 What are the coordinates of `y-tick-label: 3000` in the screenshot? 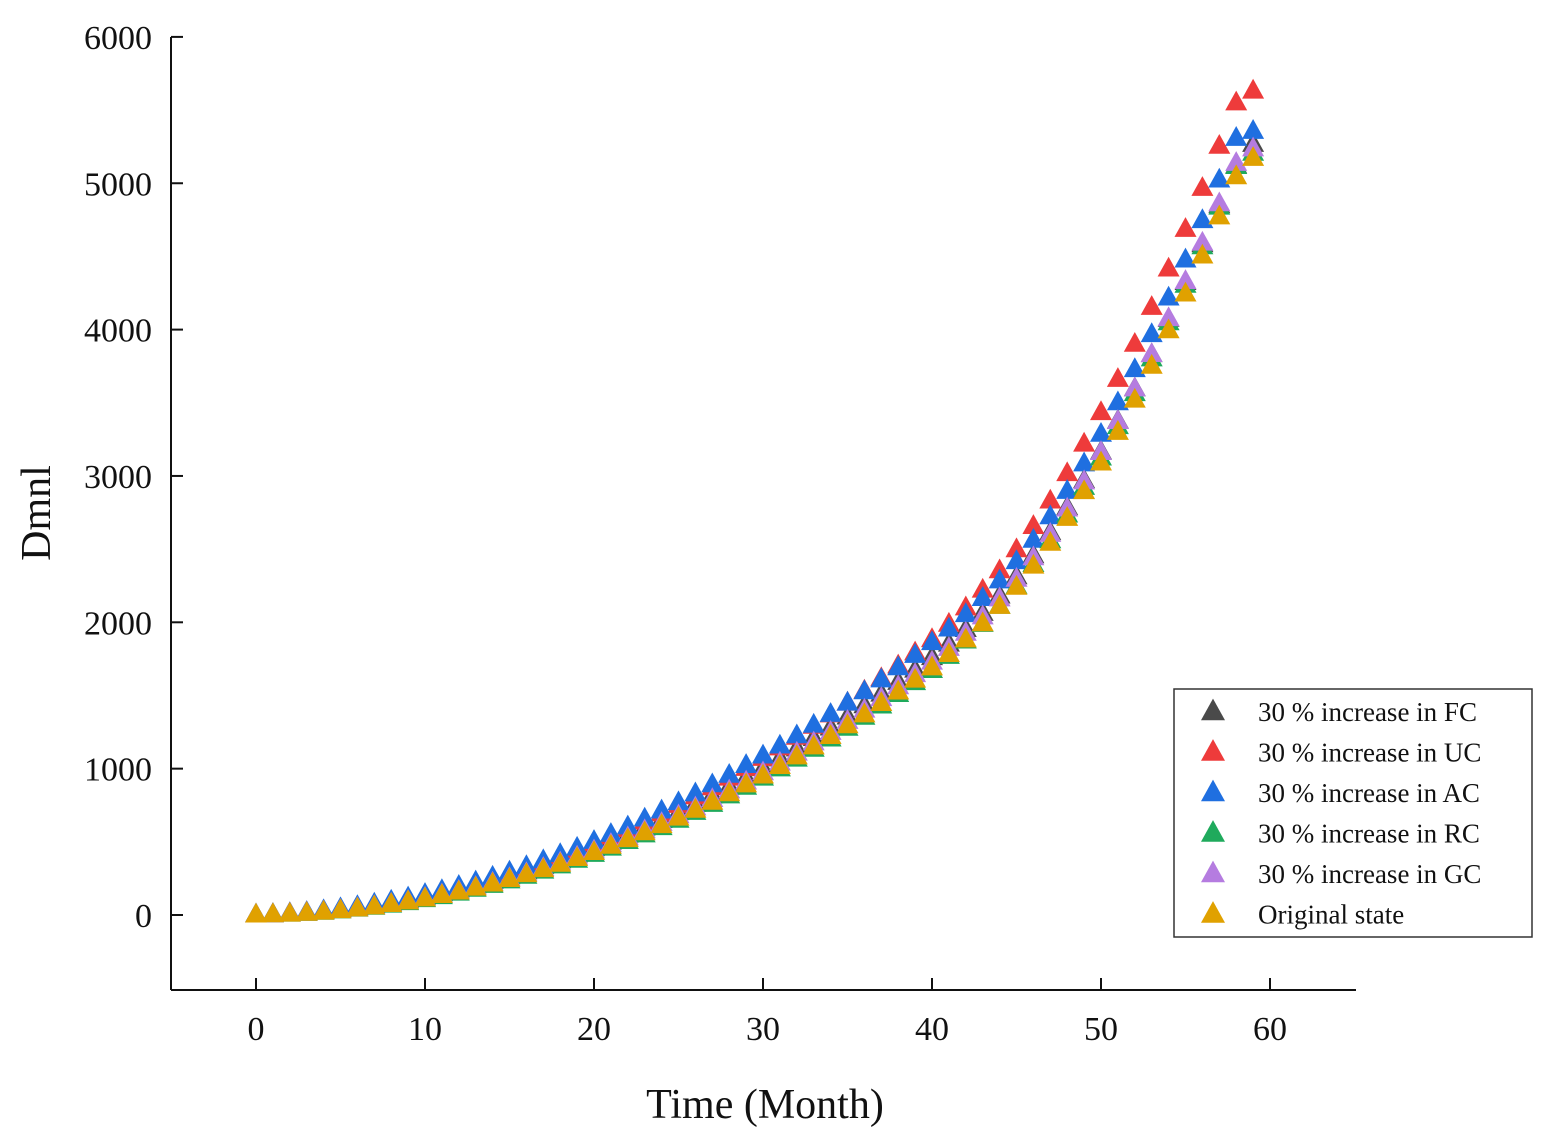 It's located at (118, 477).